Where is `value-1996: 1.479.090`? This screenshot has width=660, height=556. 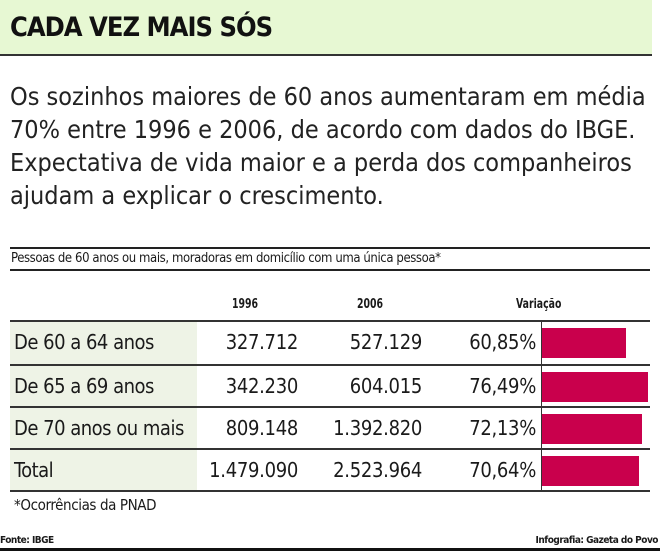 value-1996: 1.479.090 is located at coordinates (253, 470).